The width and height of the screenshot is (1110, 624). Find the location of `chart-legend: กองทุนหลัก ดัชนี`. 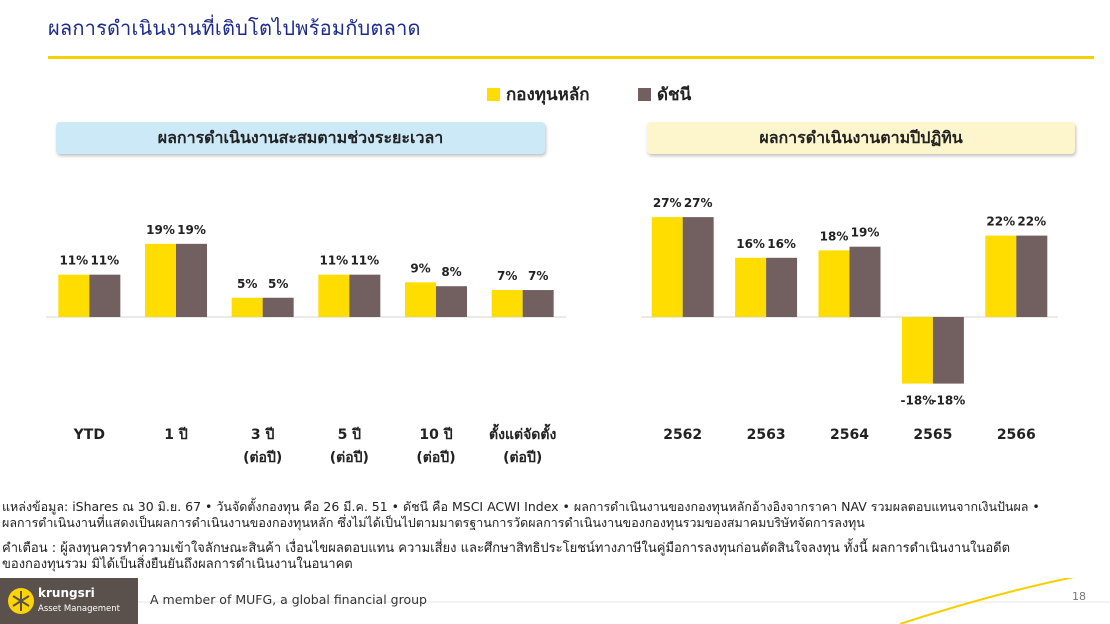

chart-legend: กองทุนหลัก ดัชนี is located at coordinates (555, 92).